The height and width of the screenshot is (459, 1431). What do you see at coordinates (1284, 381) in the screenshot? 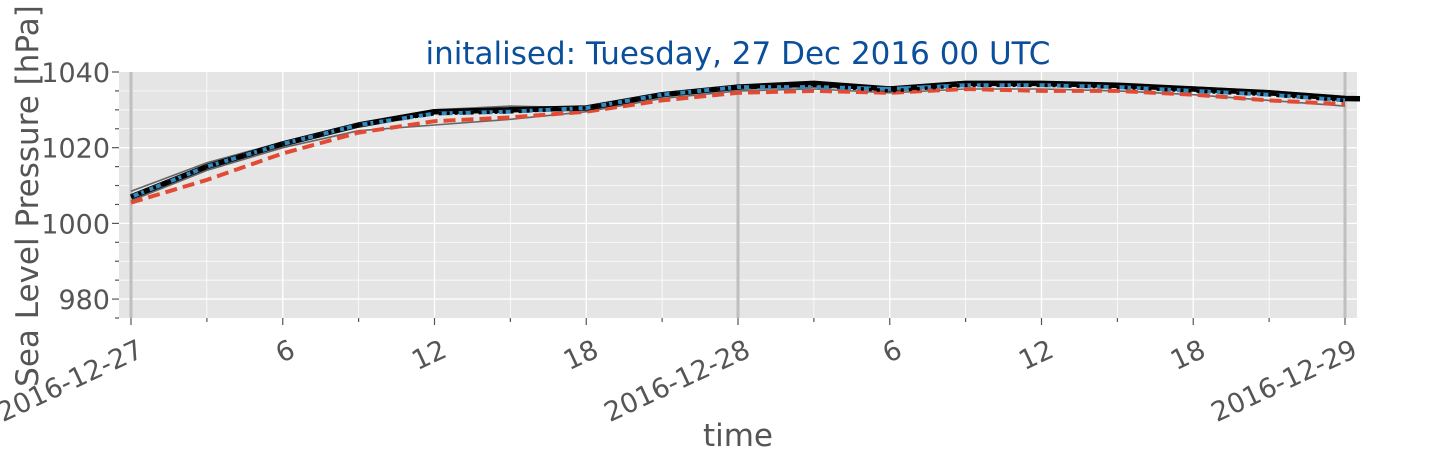
I see `x-tick-label: 2016-12-29` at bounding box center [1284, 381].